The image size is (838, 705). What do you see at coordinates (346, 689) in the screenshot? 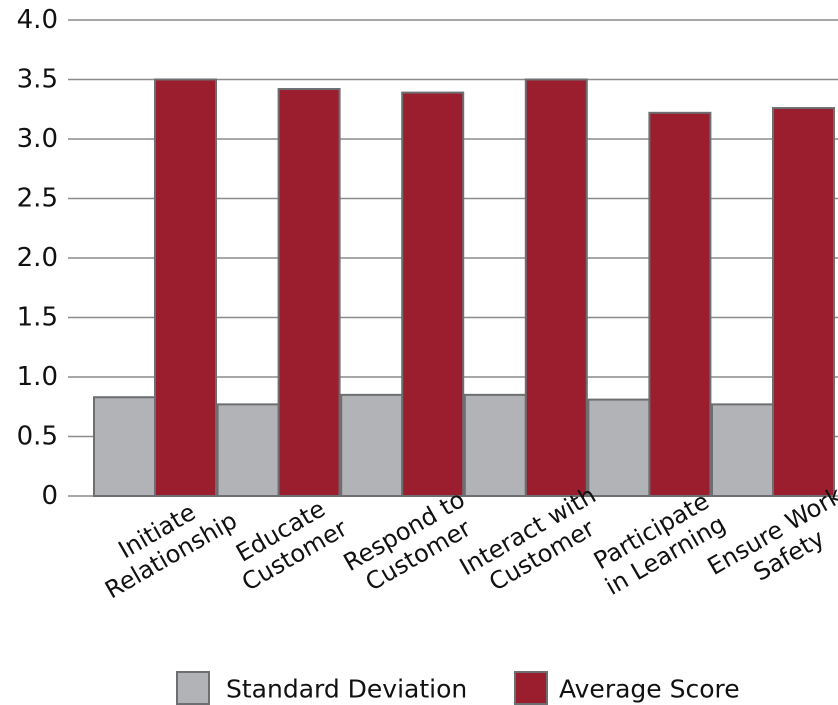
I see `legend-label: Standard Deviation` at bounding box center [346, 689].